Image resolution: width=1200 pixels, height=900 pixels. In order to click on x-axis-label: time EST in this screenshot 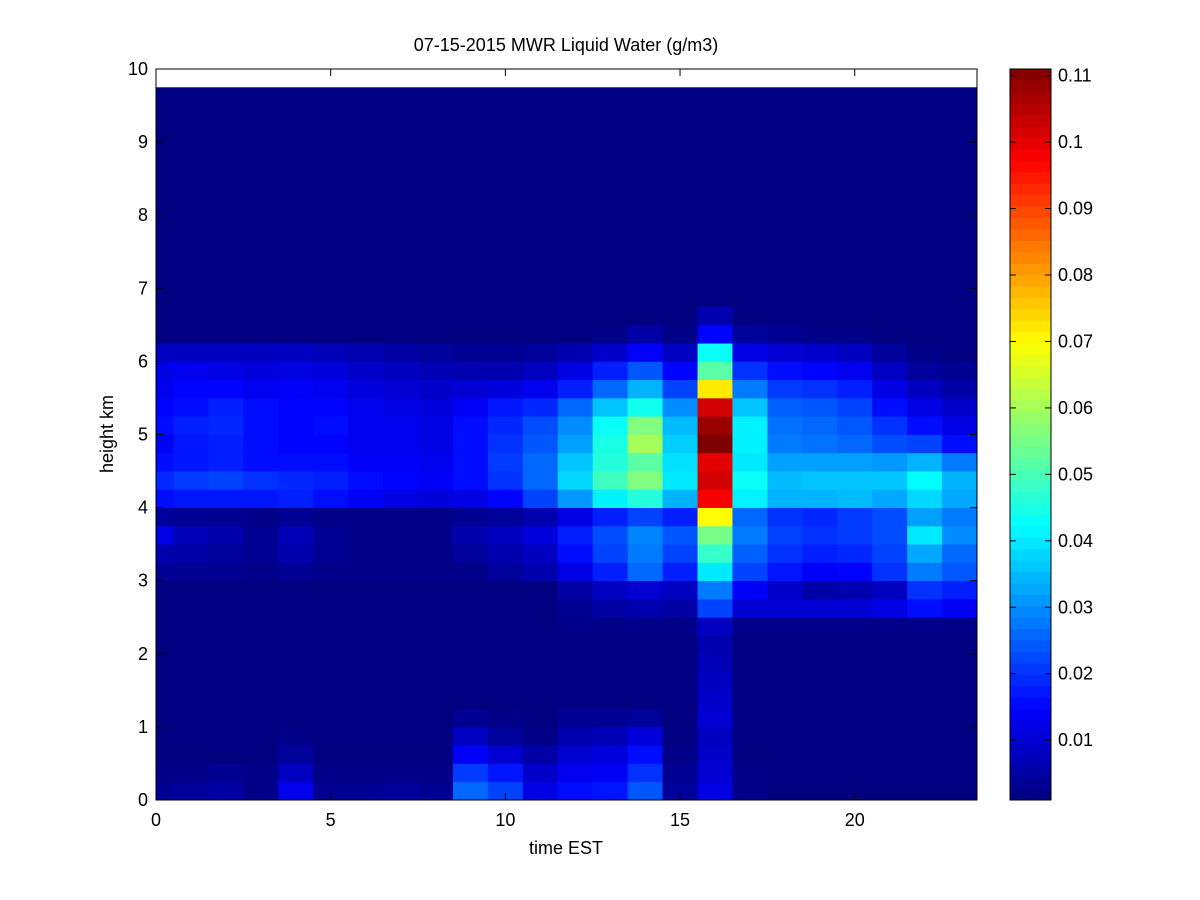, I will do `click(566, 848)`.